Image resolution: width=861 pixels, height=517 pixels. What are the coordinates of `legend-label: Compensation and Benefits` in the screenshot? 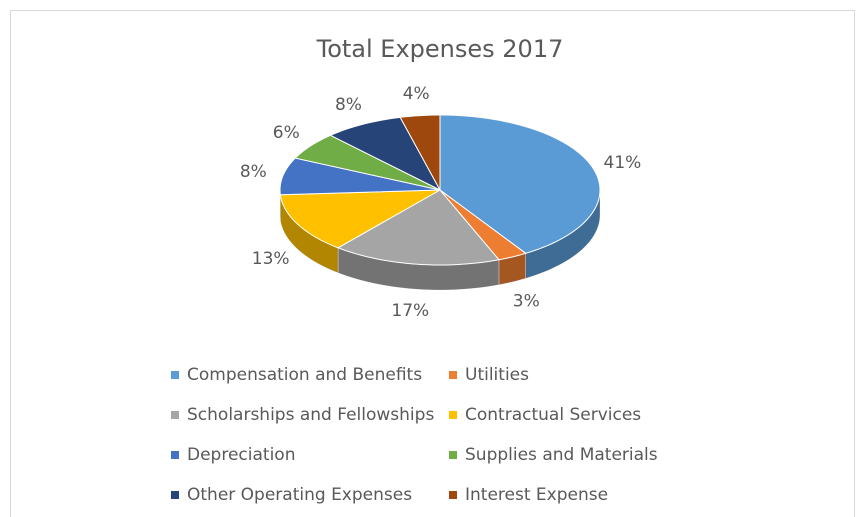 It's located at (304, 375).